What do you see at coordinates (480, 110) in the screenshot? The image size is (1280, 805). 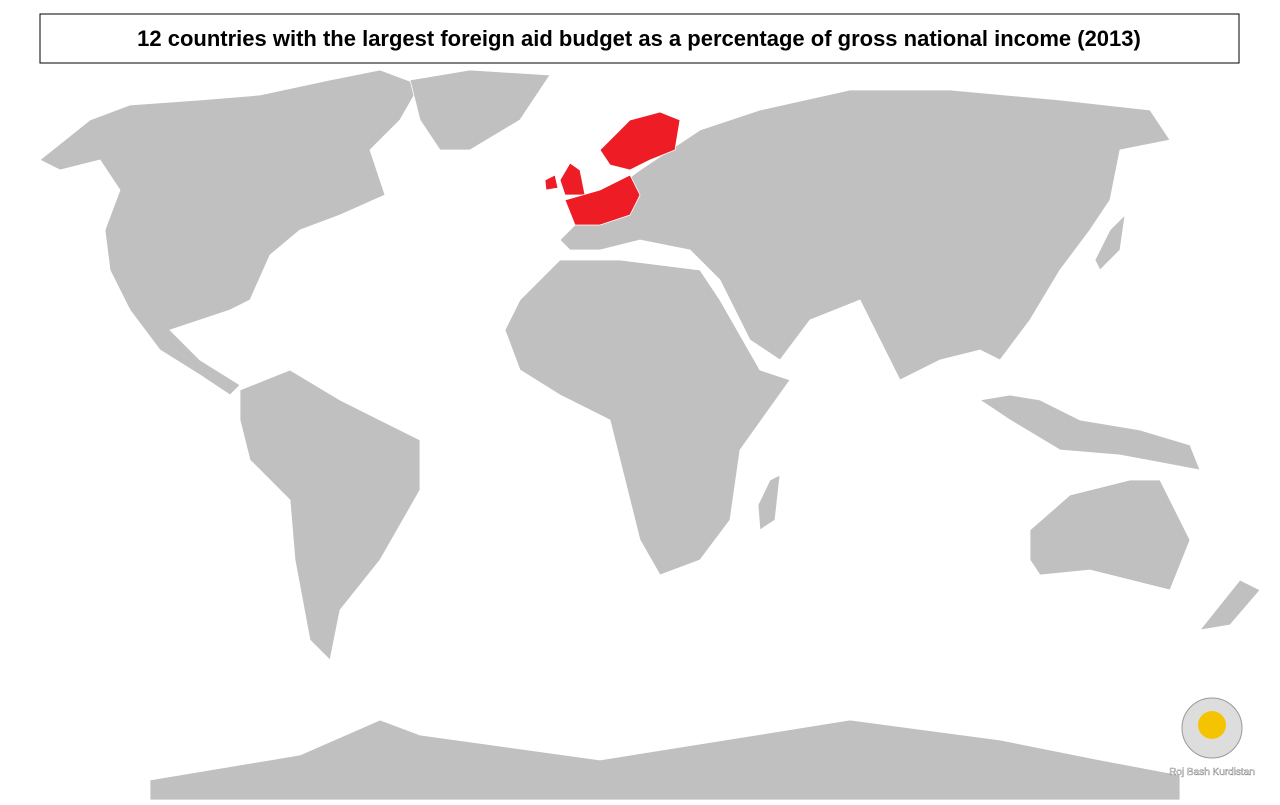 I see `greenland` at bounding box center [480, 110].